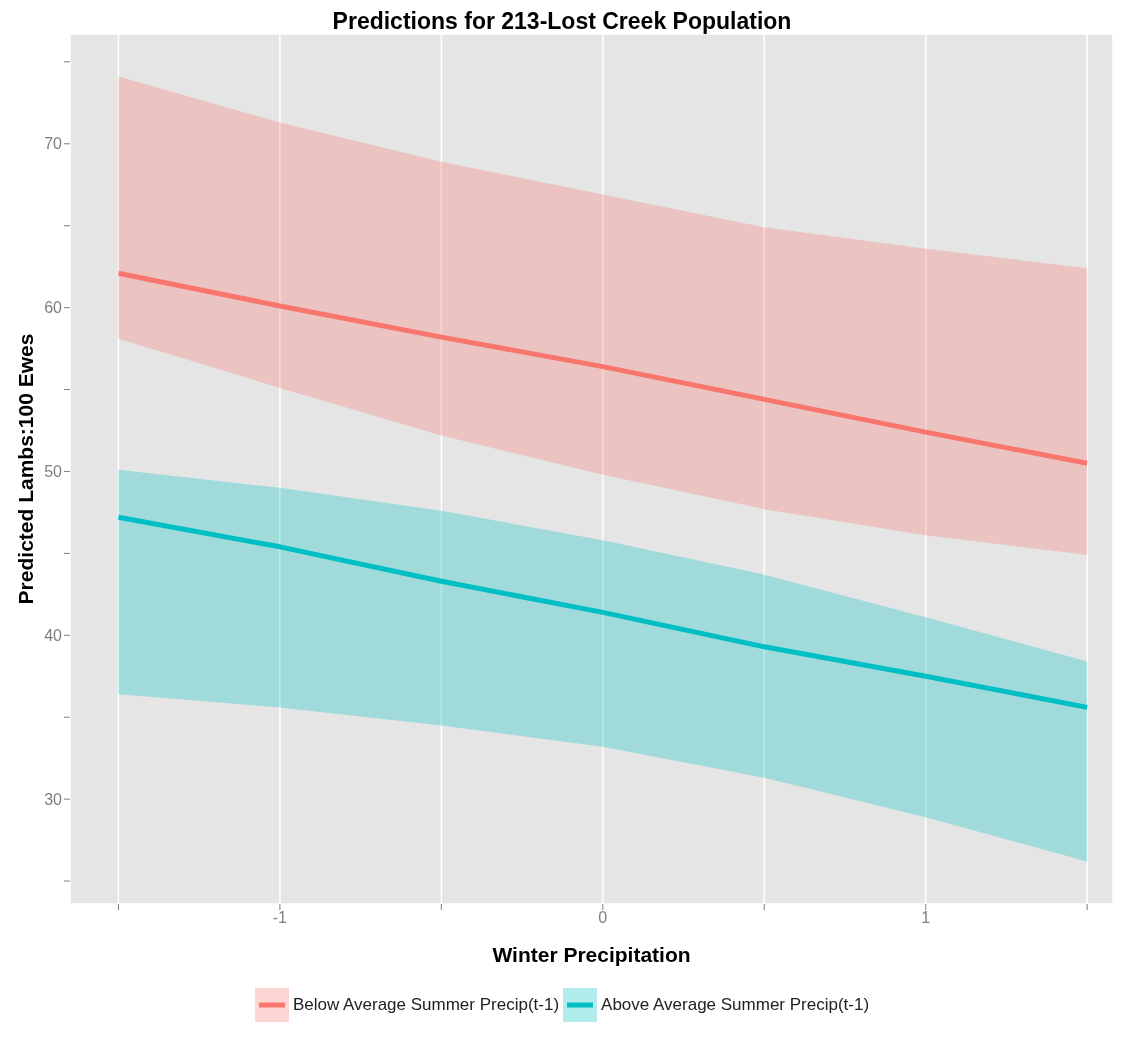  Describe the element at coordinates (280, 918) in the screenshot. I see `x-tick-label: -1` at that location.